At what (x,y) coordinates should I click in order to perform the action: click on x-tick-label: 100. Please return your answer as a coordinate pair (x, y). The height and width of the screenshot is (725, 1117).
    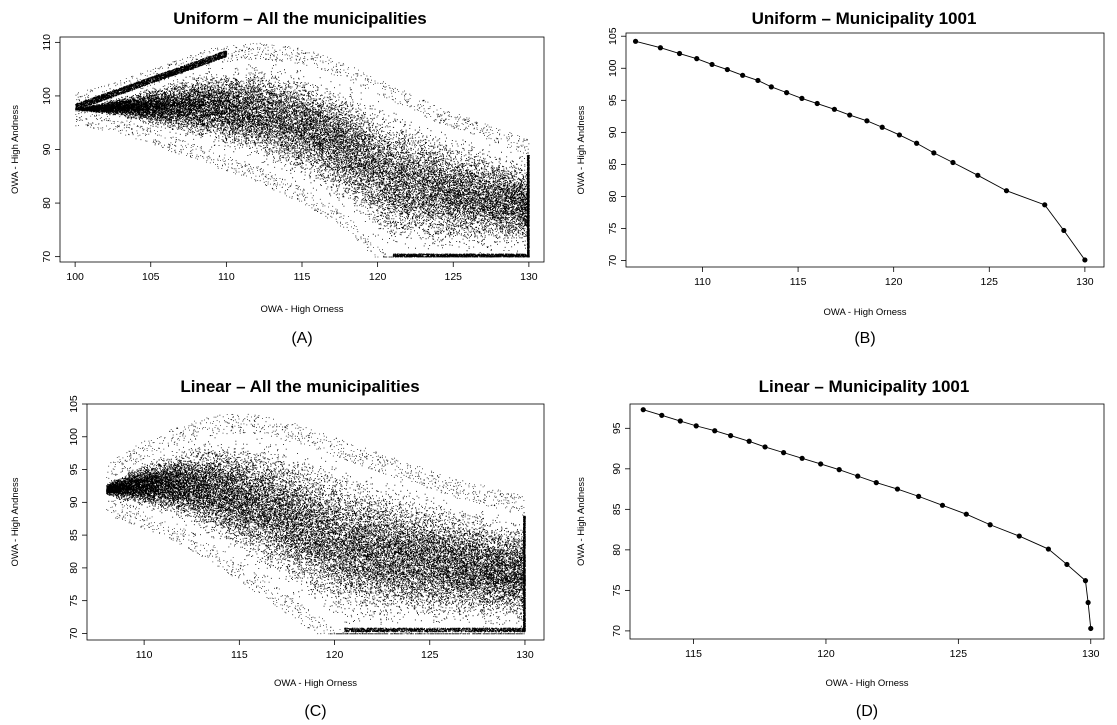
    Looking at the image, I should click on (75, 277).